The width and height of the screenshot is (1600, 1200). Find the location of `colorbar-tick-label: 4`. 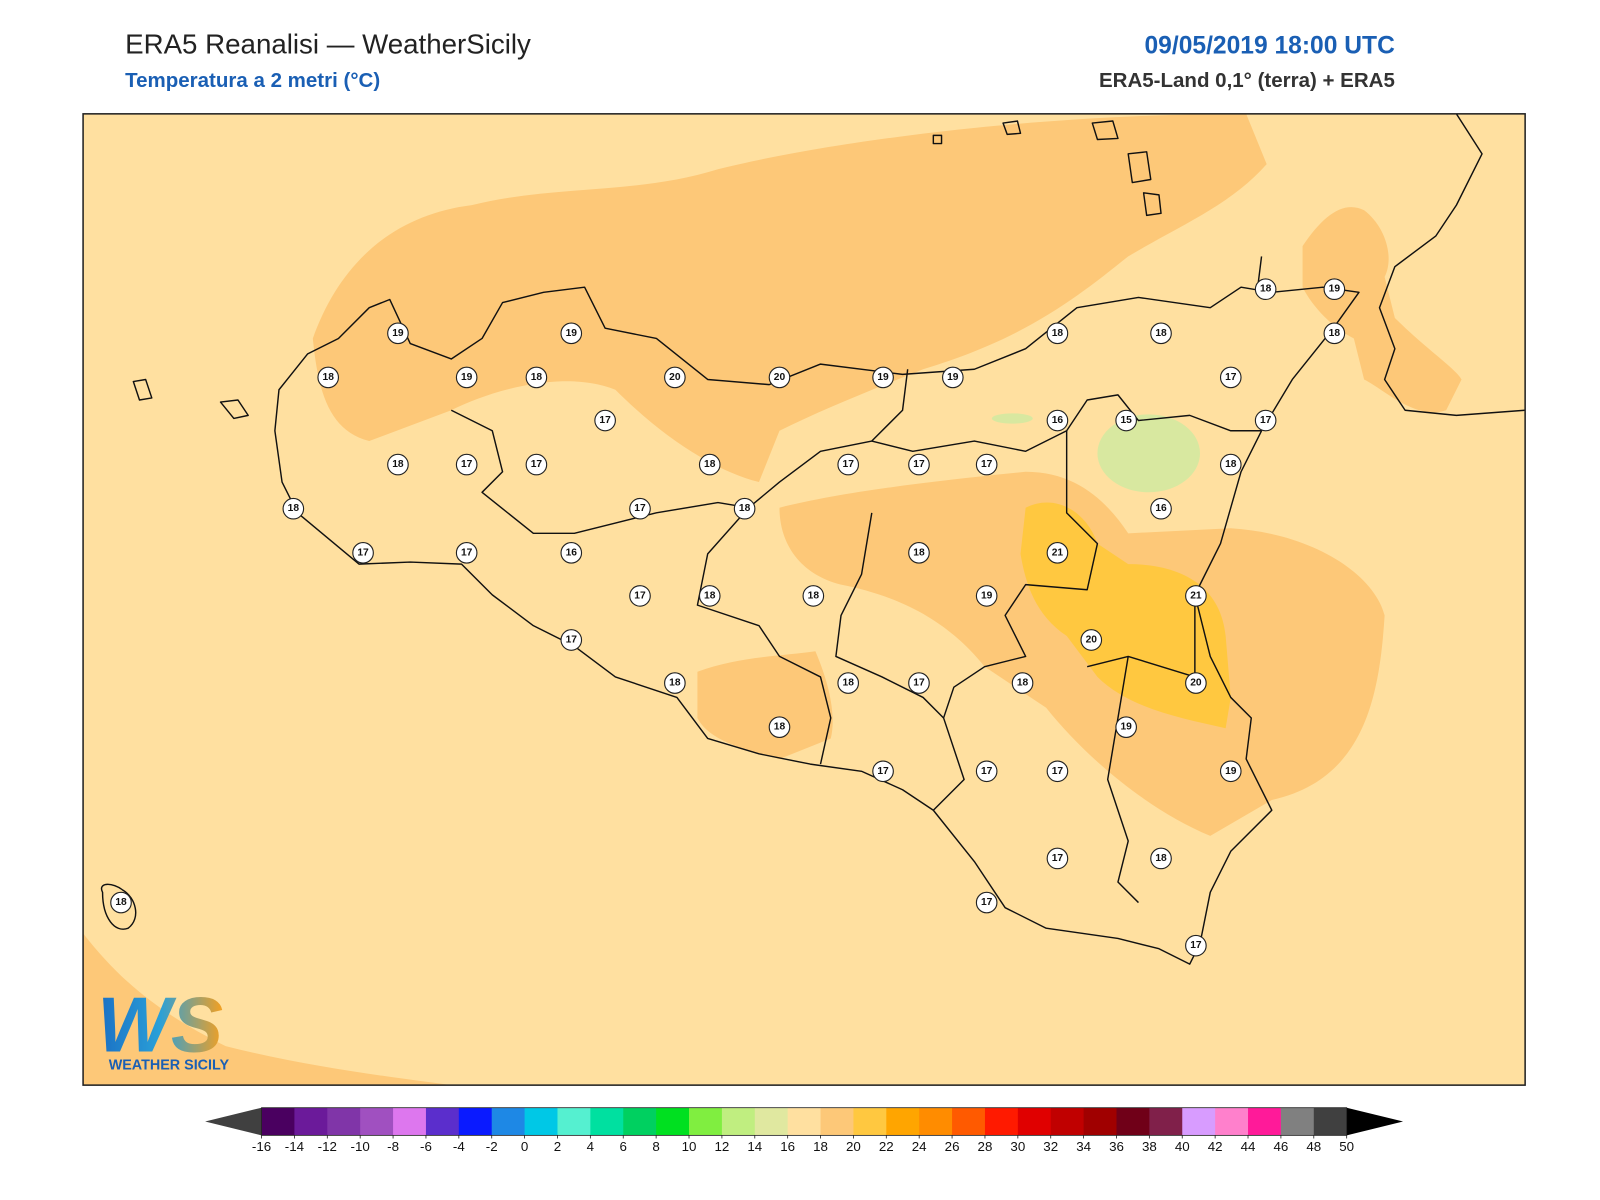

colorbar-tick-label: 4 is located at coordinates (591, 1146).